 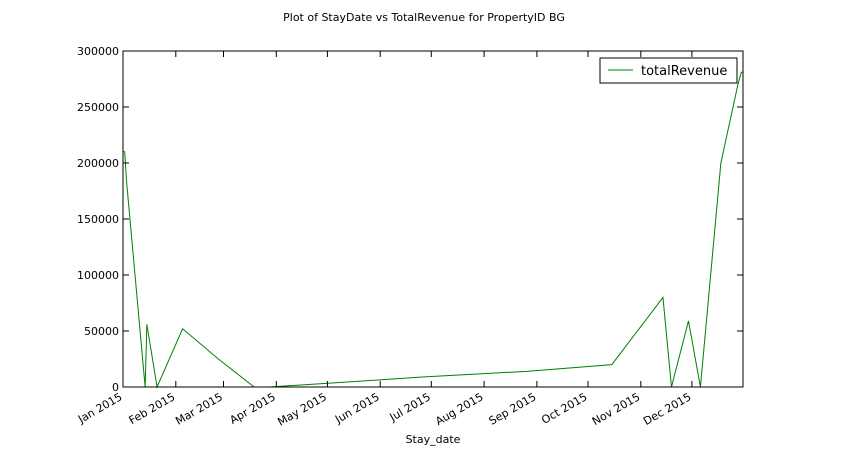 What do you see at coordinates (98, 51) in the screenshot?
I see `y-tick-label: 300000` at bounding box center [98, 51].